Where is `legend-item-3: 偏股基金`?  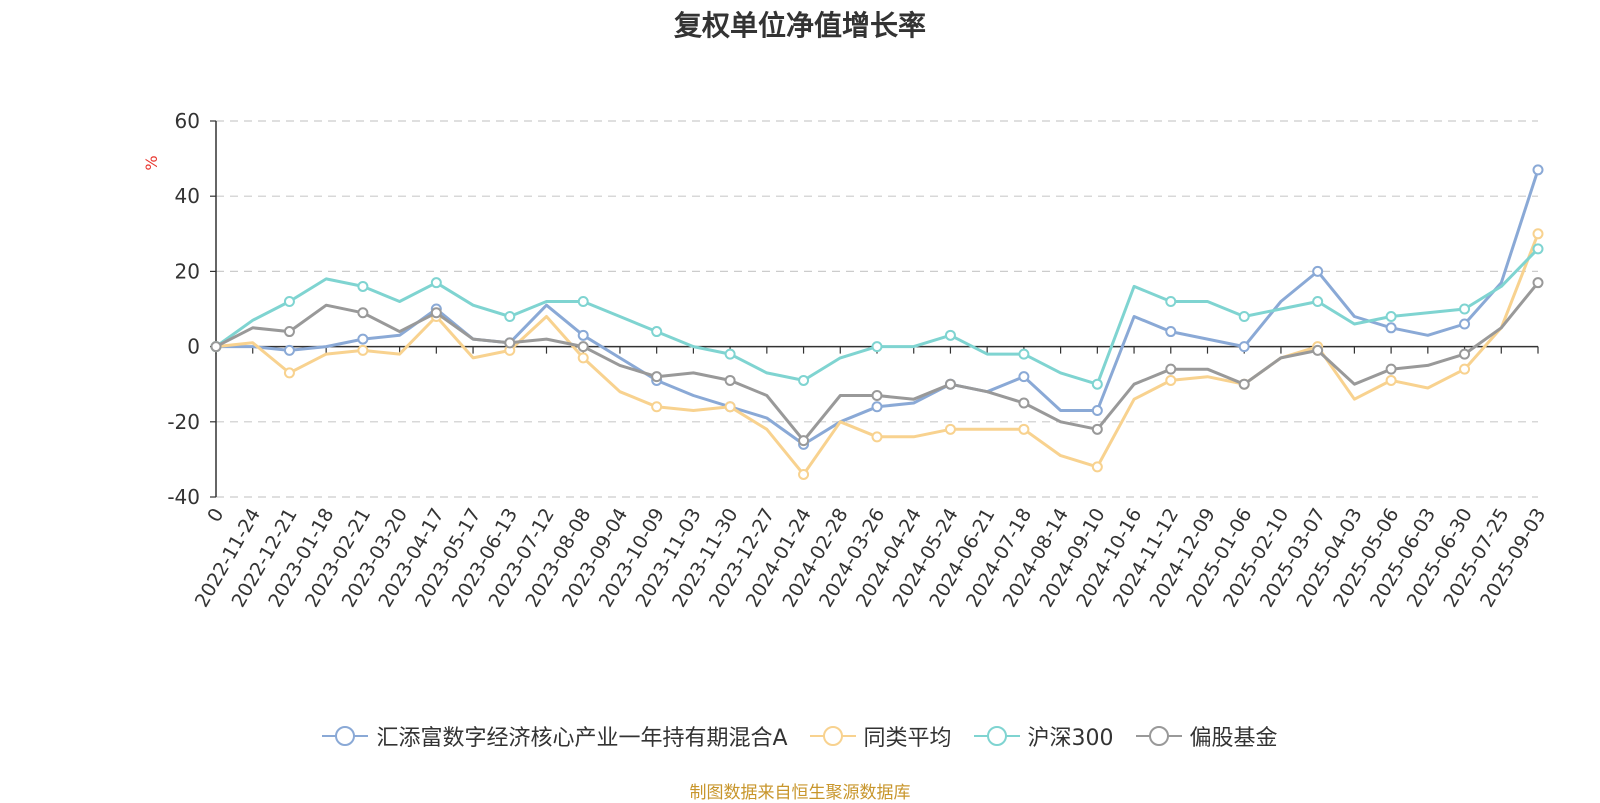
legend-item-3: 偏股基金 is located at coordinates (1206, 736).